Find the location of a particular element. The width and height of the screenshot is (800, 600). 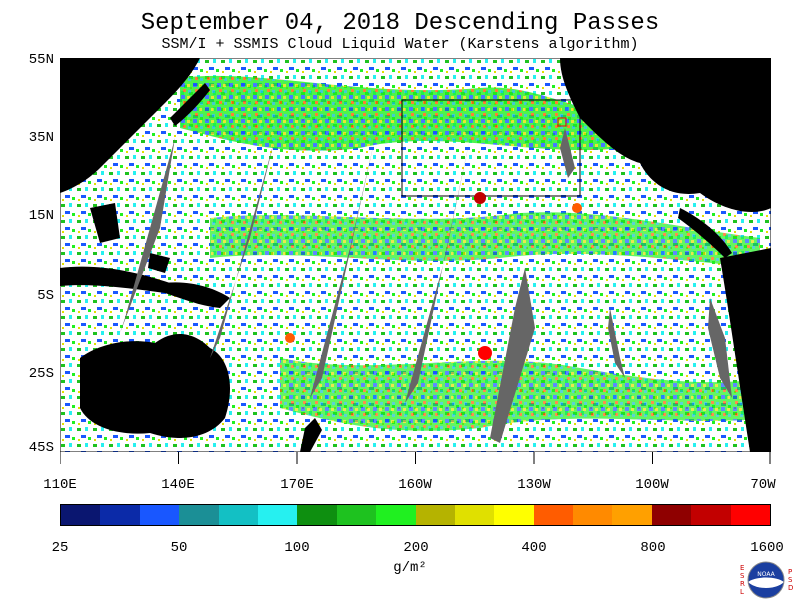

study-area-box is located at coordinates (491, 148).